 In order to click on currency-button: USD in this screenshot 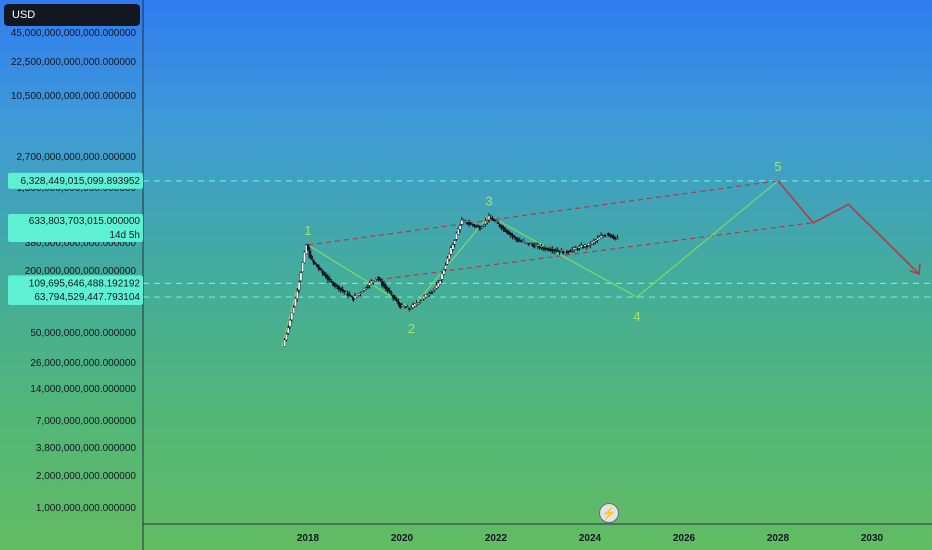, I will do `click(72, 15)`.